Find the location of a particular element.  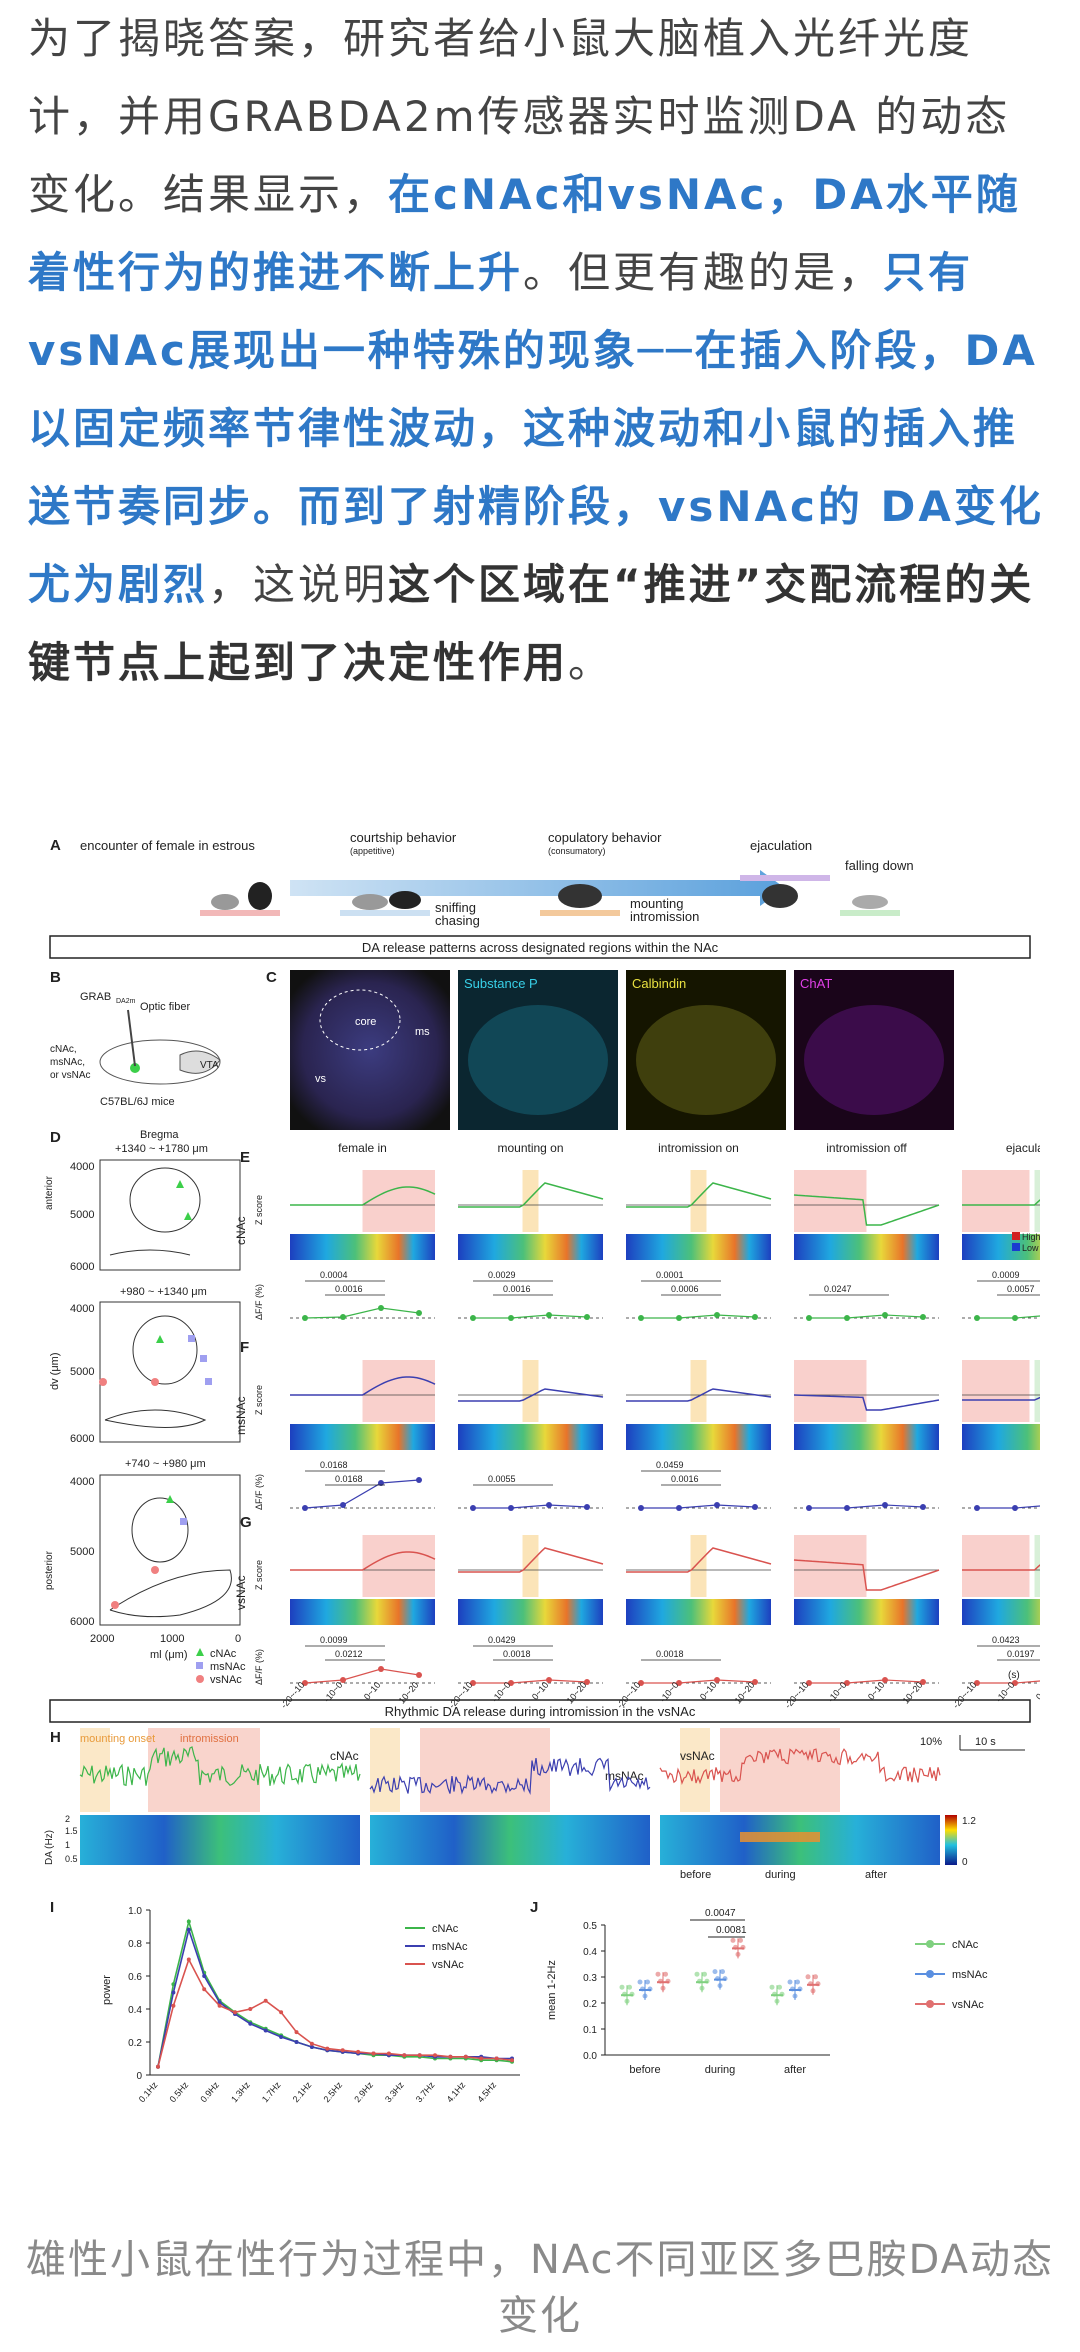

y-tick-label: 0.0 is located at coordinates (590, 2056).